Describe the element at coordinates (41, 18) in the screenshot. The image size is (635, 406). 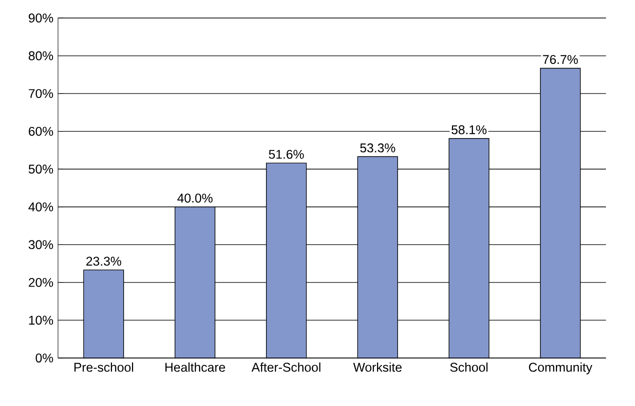
I see `y-tick-label: 90%` at that location.